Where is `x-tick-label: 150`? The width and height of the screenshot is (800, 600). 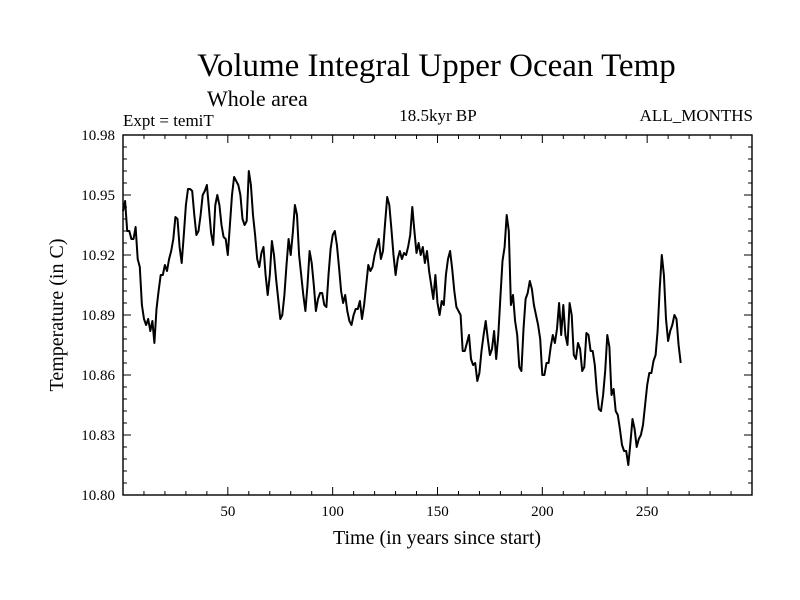
x-tick-label: 150 is located at coordinates (437, 512).